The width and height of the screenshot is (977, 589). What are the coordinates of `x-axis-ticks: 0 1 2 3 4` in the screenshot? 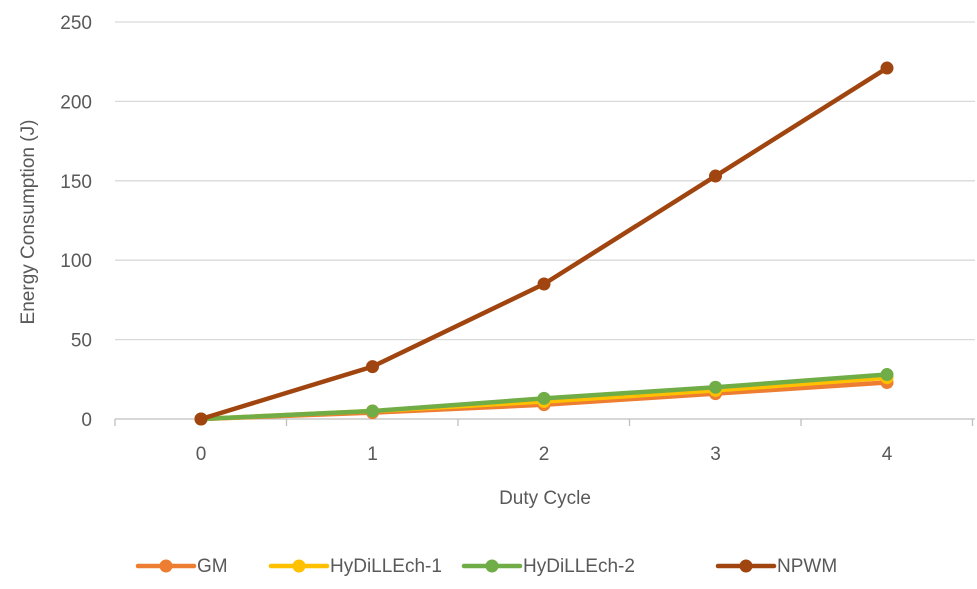 It's located at (544, 442).